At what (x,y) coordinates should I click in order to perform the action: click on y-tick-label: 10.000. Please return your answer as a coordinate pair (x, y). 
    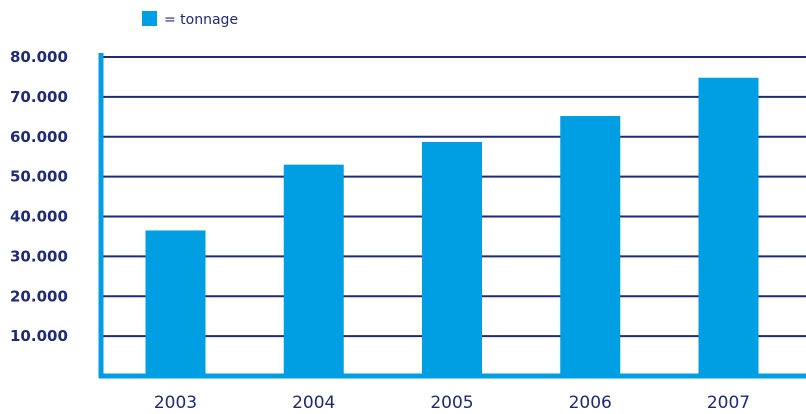
    Looking at the image, I should click on (39, 336).